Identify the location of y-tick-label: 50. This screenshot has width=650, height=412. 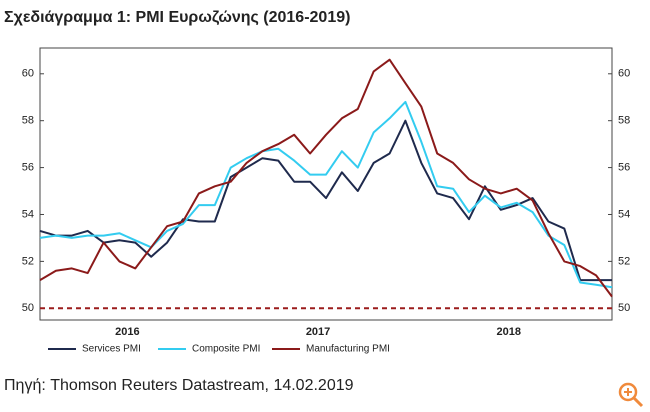
(28, 308).